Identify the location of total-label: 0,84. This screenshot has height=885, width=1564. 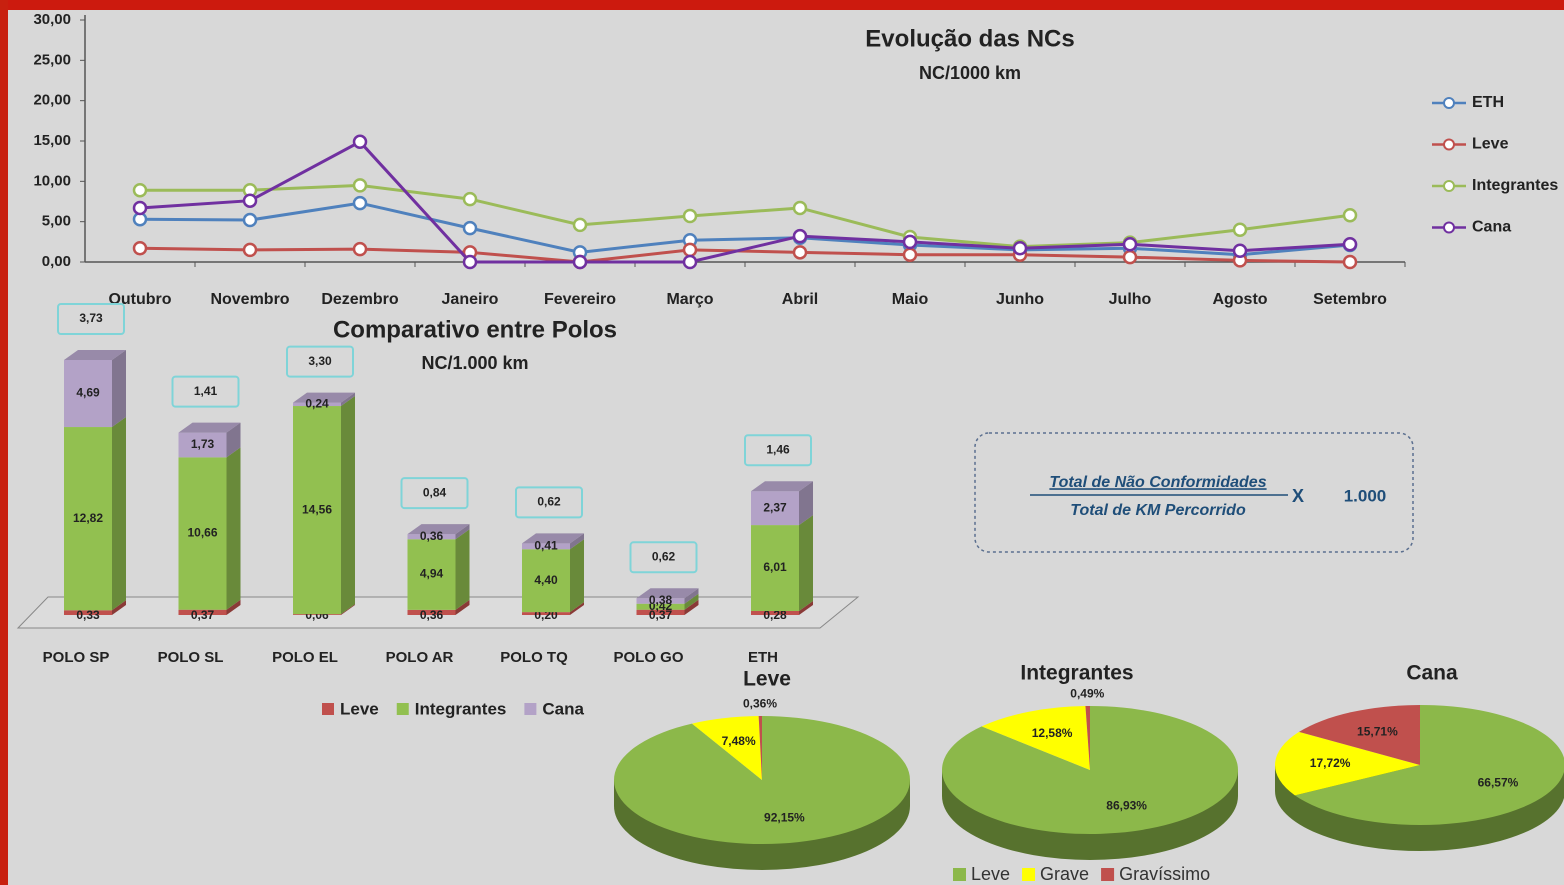
(435, 492).